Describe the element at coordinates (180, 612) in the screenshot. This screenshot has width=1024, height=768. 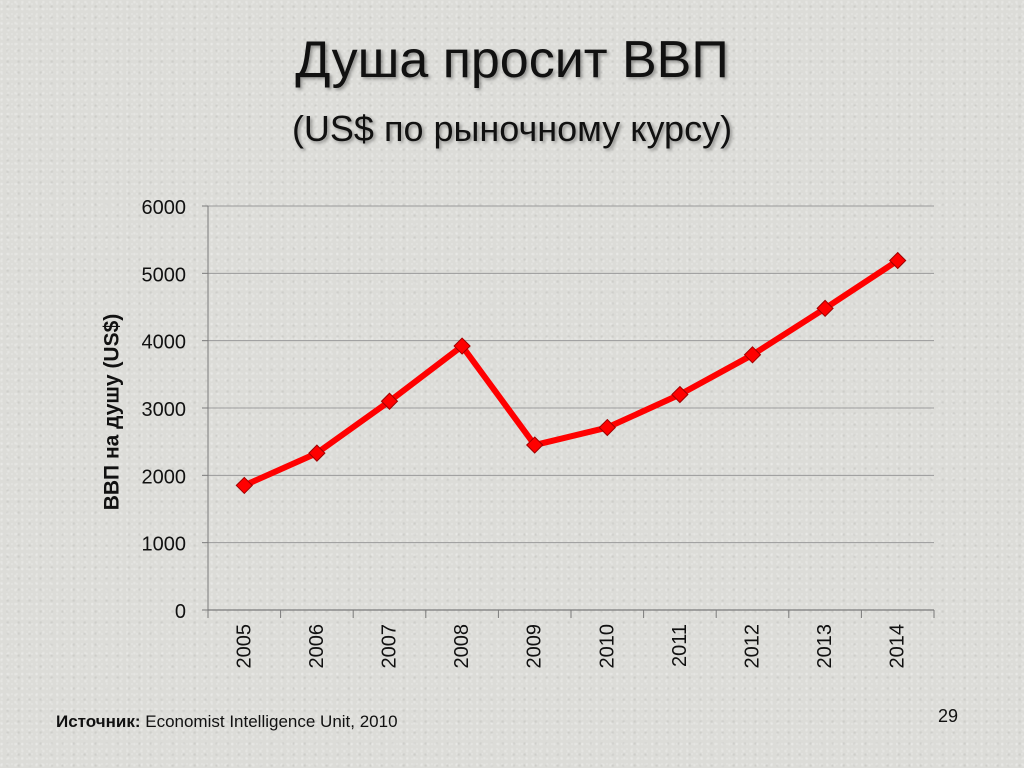
I see `y-tick-label: 0` at that location.